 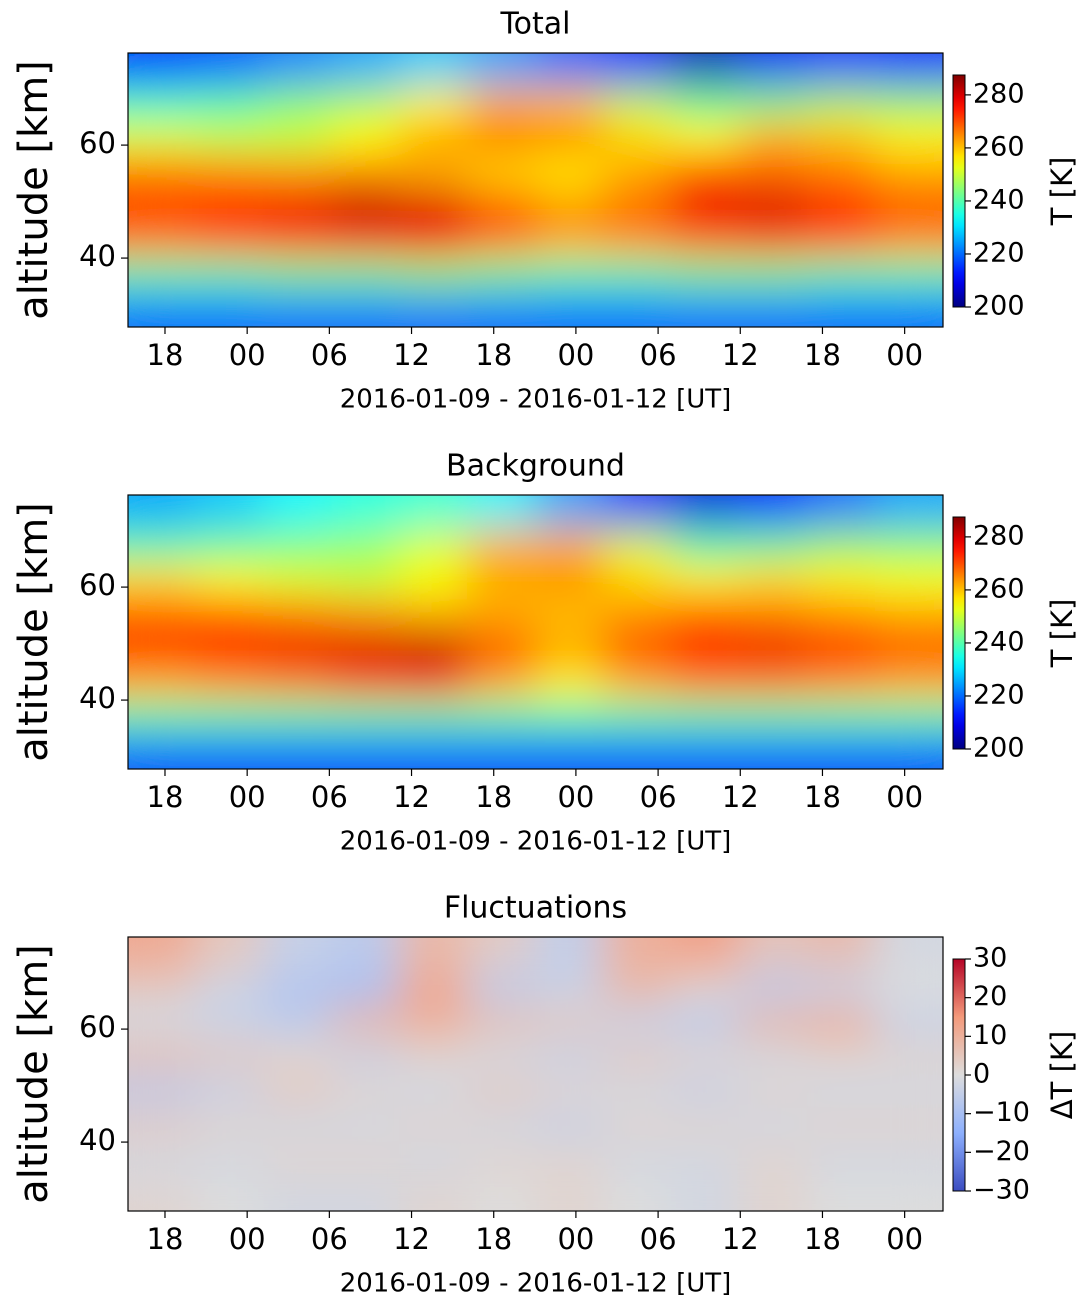 I want to click on colorbar-tick-label: 280, so click(x=999, y=93).